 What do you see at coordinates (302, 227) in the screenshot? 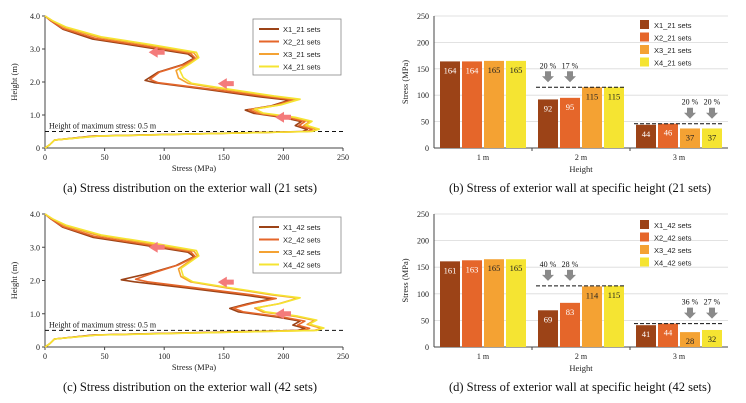
I see `legend-entry: X1_42 sets` at bounding box center [302, 227].